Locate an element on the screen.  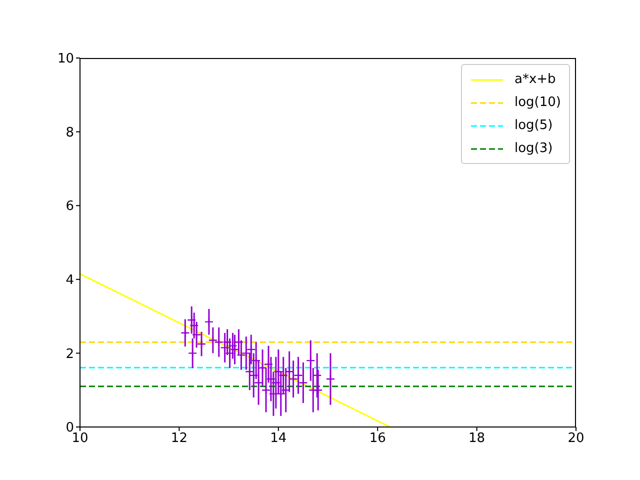
x-tick-label: 20 is located at coordinates (576, 438).